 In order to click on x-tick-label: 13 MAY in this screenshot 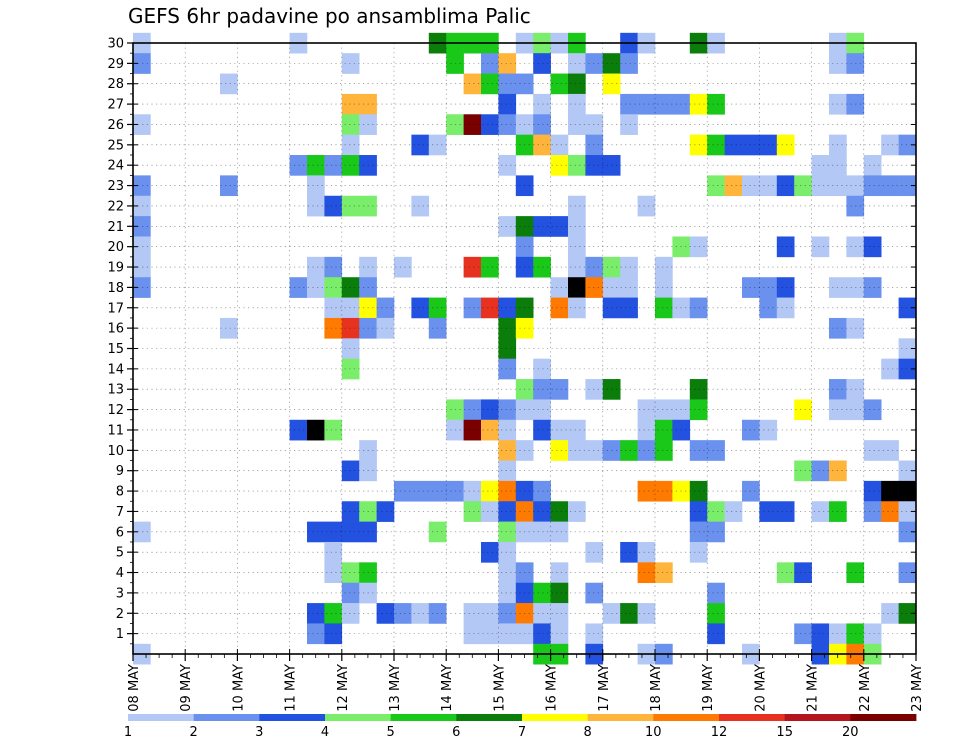, I will do `click(395, 688)`.